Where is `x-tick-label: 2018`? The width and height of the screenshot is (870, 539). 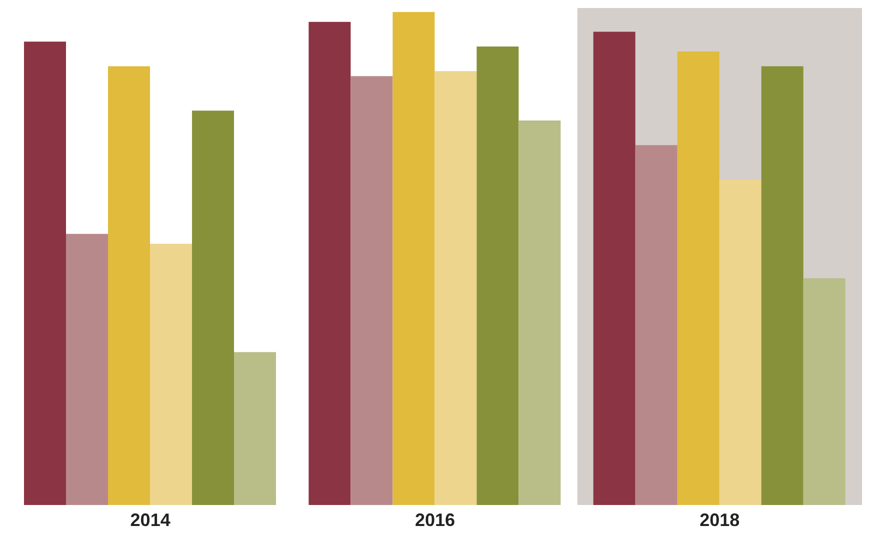 x-tick-label: 2018 is located at coordinates (720, 520).